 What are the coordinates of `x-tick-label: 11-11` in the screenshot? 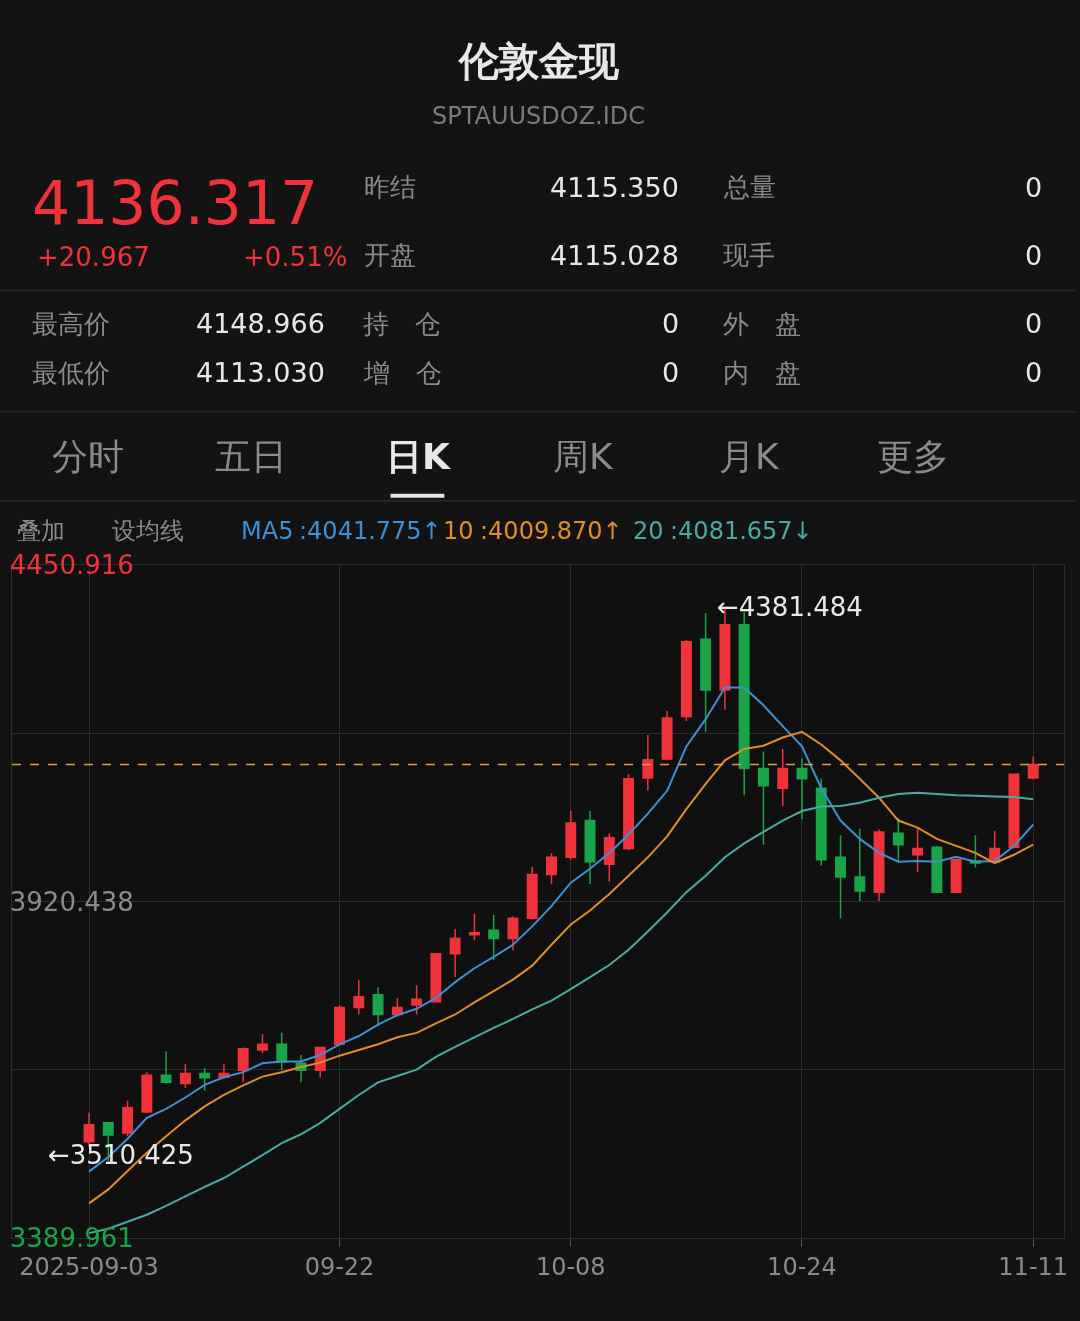 It's located at (1033, 1267).